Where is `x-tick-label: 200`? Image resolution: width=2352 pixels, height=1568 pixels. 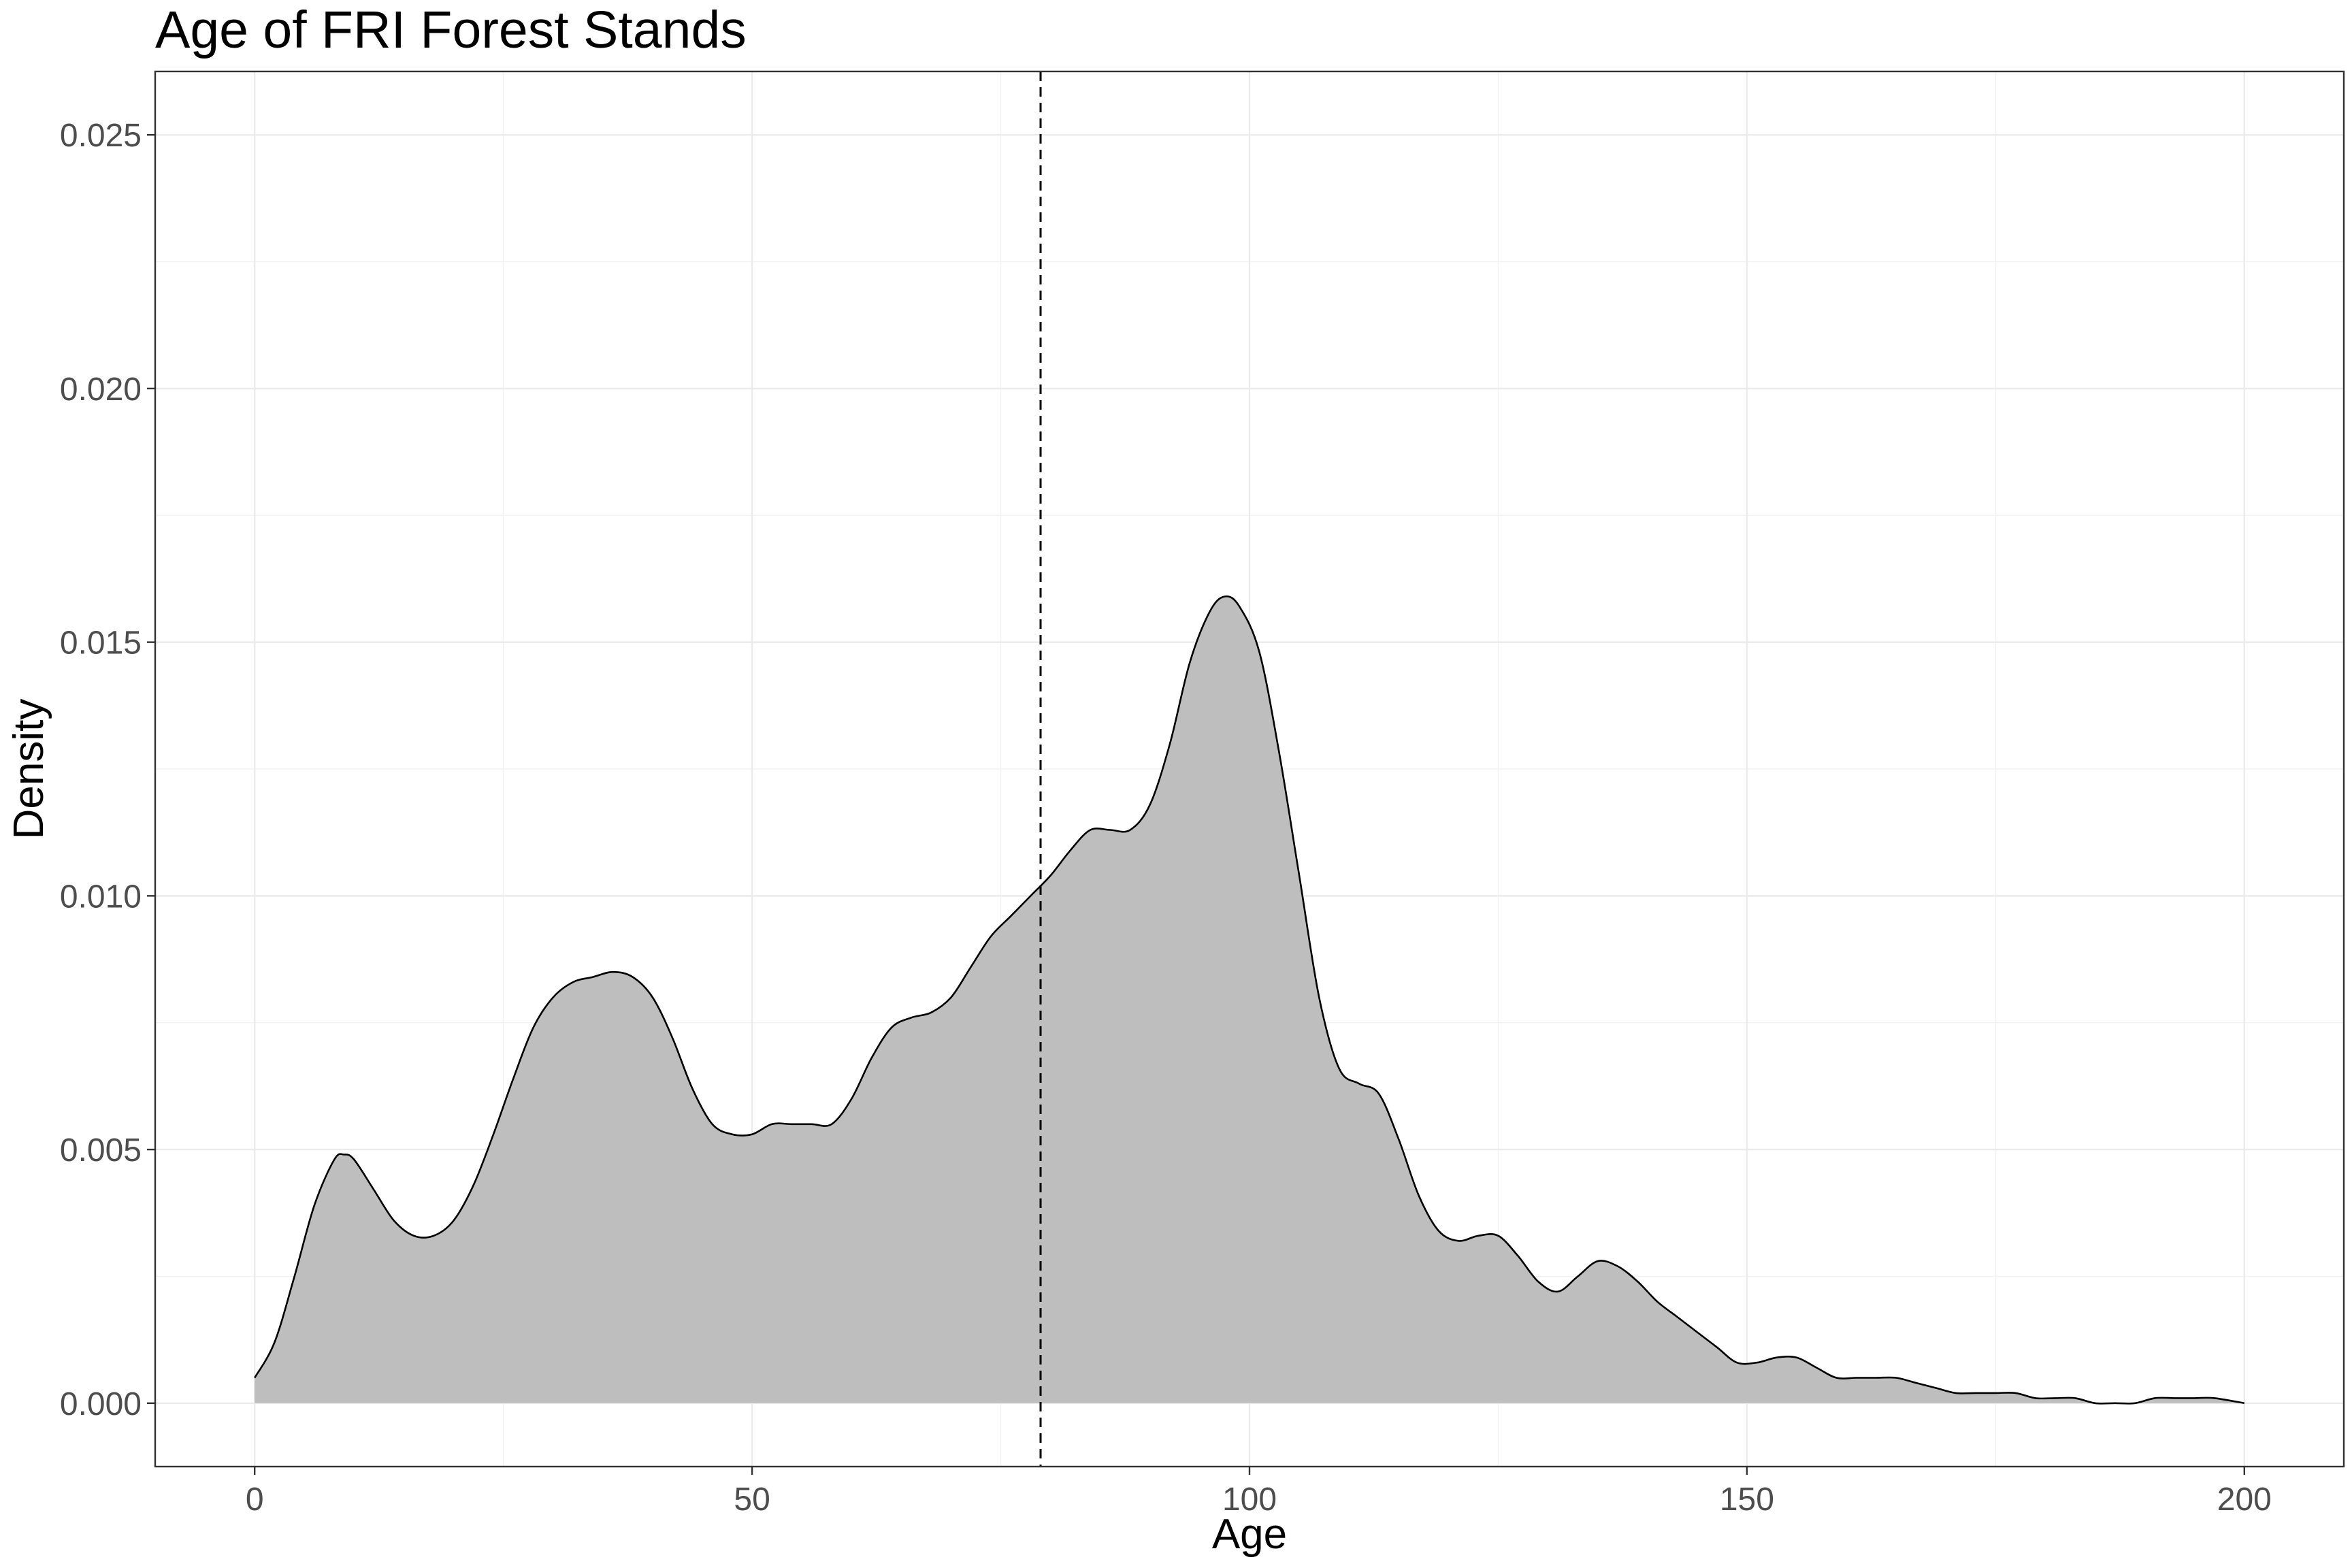 x-tick-label: 200 is located at coordinates (2244, 1500).